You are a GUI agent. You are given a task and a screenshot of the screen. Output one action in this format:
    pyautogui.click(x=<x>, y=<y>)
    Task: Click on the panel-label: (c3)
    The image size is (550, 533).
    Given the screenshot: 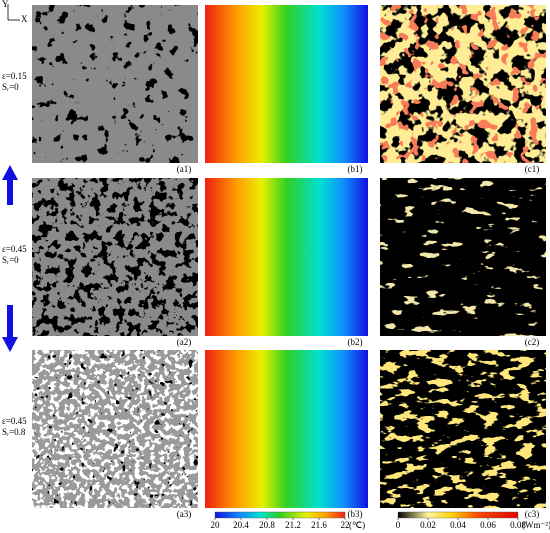 What is the action you would take?
    pyautogui.click(x=532, y=514)
    